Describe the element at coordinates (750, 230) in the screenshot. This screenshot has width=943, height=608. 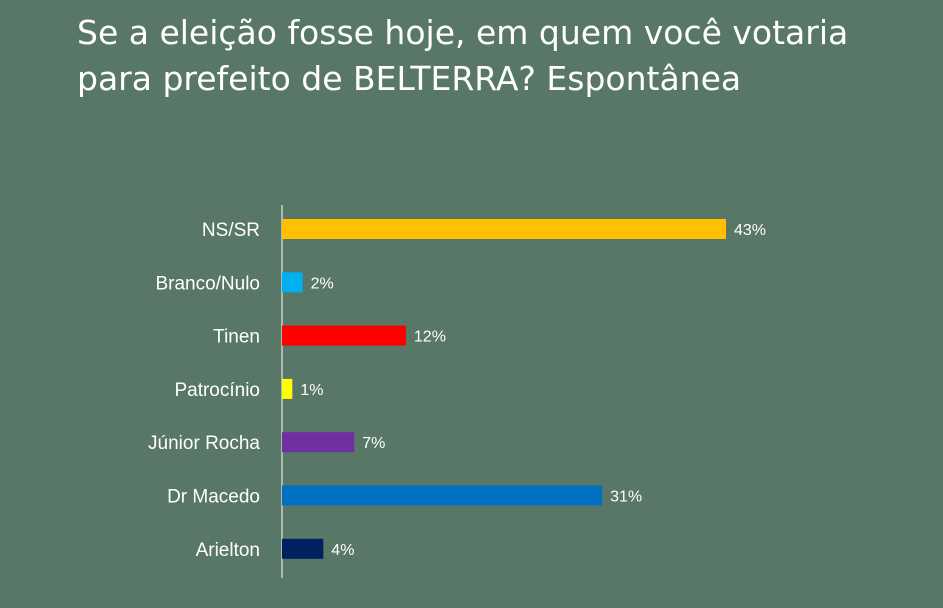
I see `value-label: 43%` at that location.